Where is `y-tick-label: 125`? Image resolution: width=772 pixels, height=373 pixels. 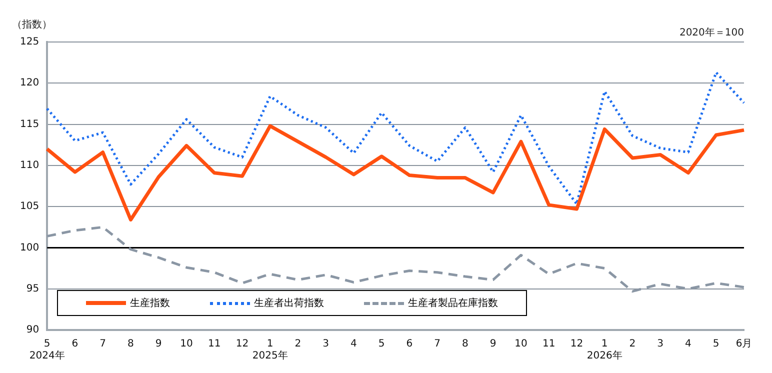
y-tick-label: 125 is located at coordinates (30, 42).